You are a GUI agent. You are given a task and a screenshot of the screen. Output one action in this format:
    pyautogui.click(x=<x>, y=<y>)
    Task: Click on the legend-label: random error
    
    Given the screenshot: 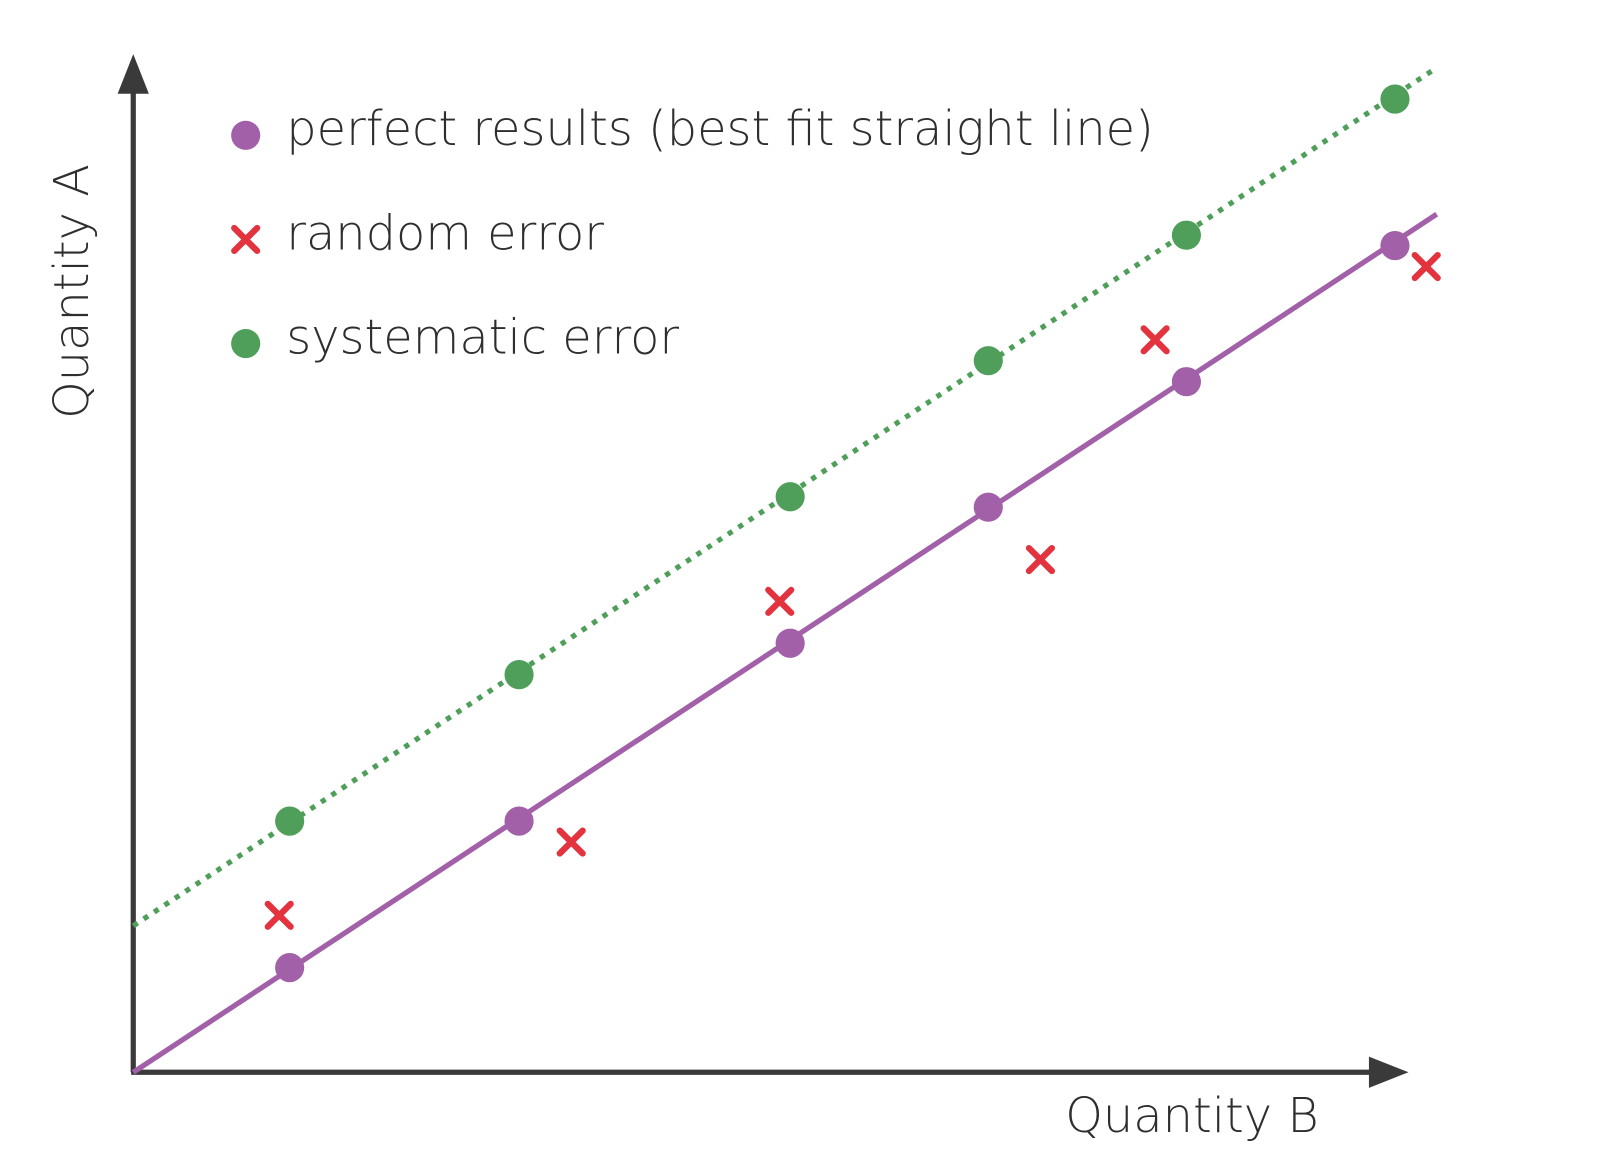 What is the action you would take?
    pyautogui.click(x=445, y=233)
    